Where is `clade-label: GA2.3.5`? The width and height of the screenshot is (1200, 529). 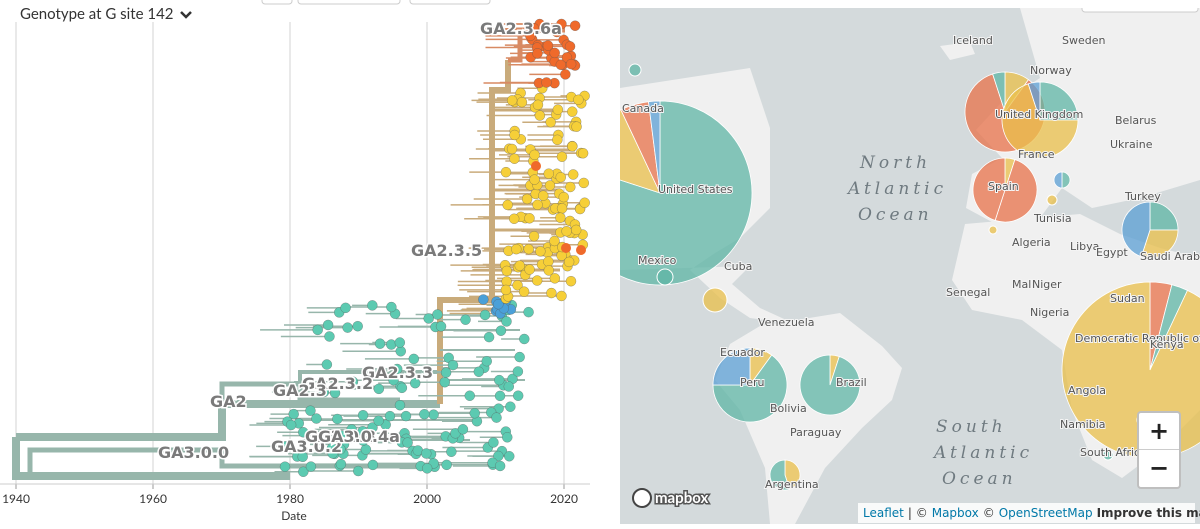
clade-label: GA2.3.5 is located at coordinates (446, 250).